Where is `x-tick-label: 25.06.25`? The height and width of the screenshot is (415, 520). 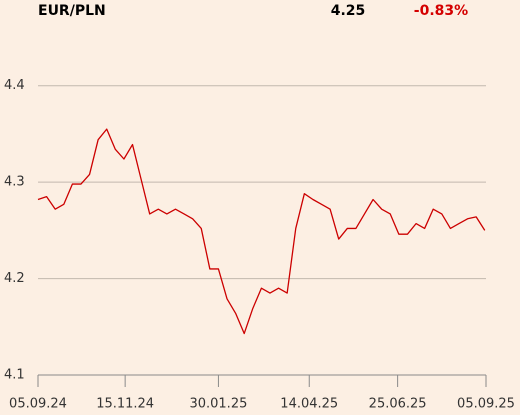 x-tick-label: 25.06.25 is located at coordinates (398, 404).